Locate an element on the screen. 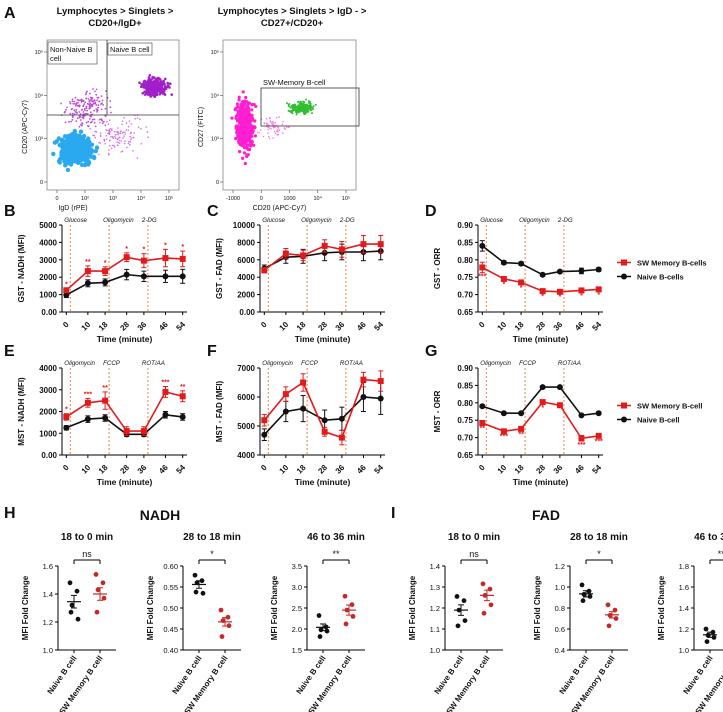 This screenshot has width=723, height=712. group-naive is located at coordinates (461, 611).